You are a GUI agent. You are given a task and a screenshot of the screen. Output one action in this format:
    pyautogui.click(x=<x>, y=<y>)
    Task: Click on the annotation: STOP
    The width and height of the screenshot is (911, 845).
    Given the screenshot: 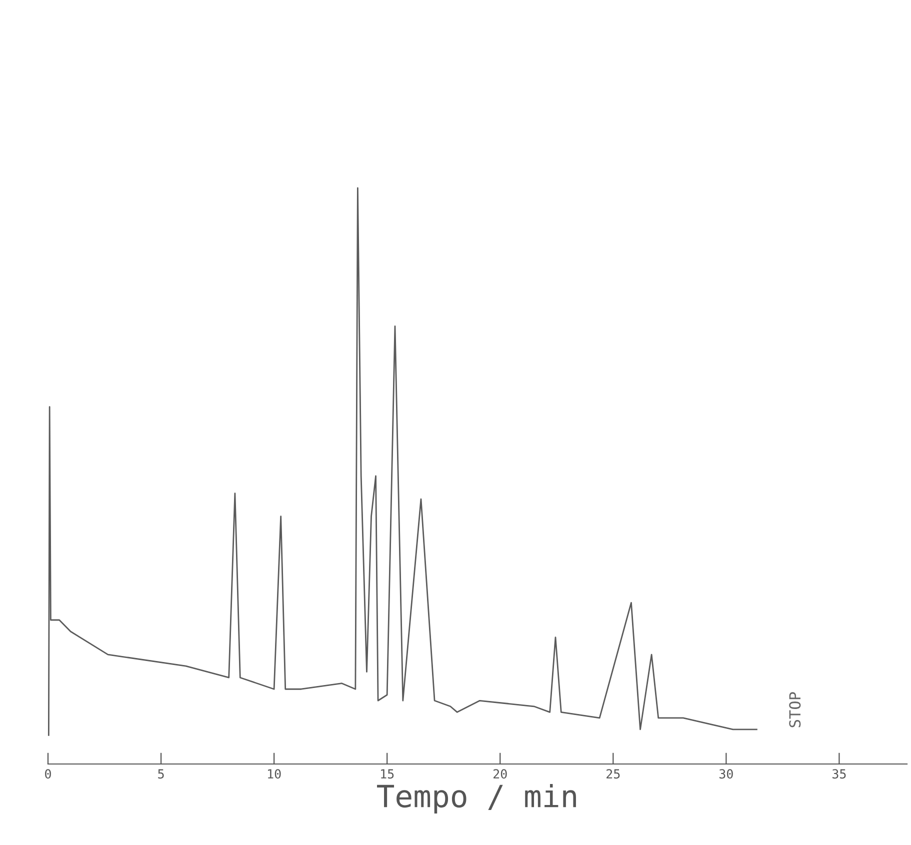 What is the action you would take?
    pyautogui.click(x=795, y=710)
    